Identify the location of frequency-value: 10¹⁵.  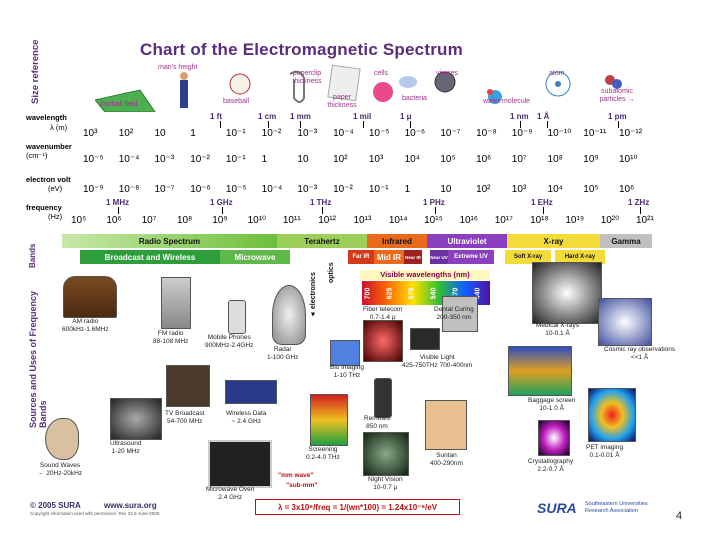
(433, 220).